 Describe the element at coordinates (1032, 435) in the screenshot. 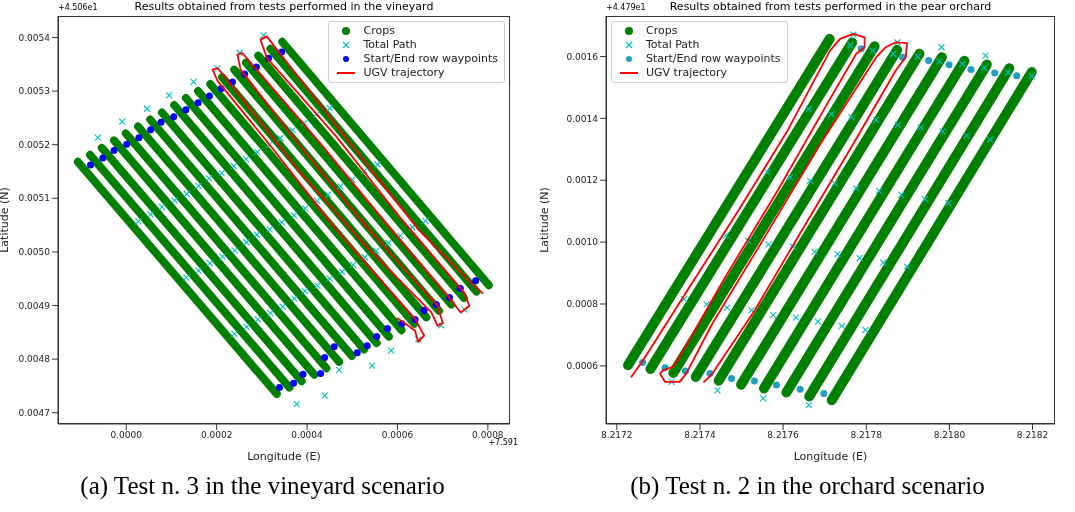

I see `x-tick-label: 8.2182` at that location.